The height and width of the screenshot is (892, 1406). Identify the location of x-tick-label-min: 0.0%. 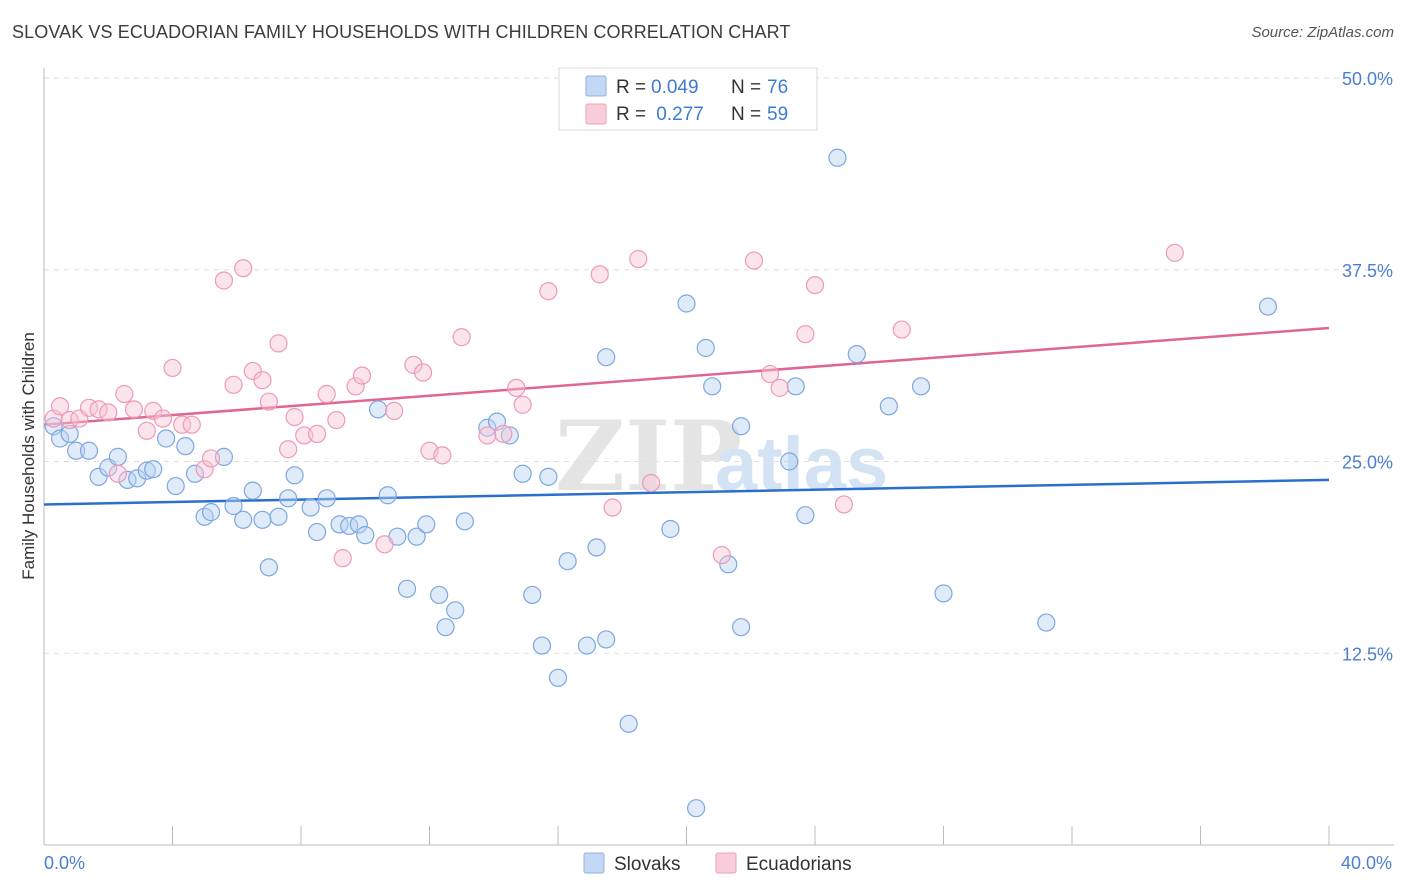
(64, 863).